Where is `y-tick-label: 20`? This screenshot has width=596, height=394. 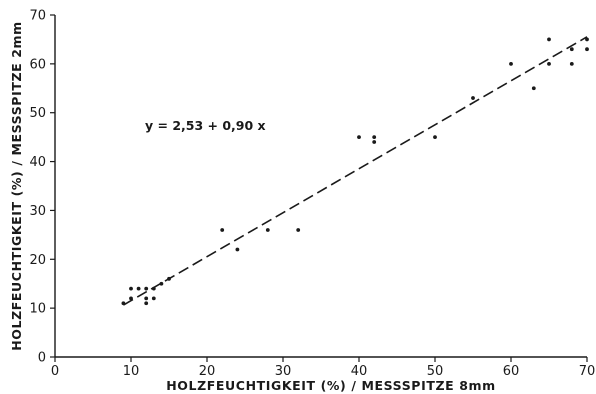 y-tick-label: 20 is located at coordinates (37, 260).